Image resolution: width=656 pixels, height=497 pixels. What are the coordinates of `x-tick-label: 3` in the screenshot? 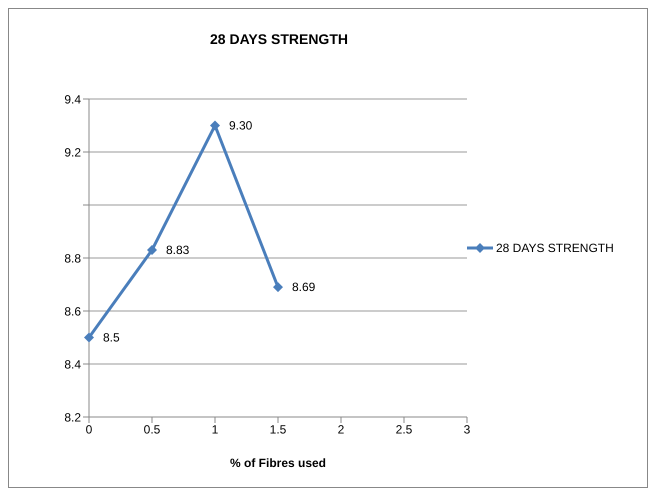 It's located at (467, 429).